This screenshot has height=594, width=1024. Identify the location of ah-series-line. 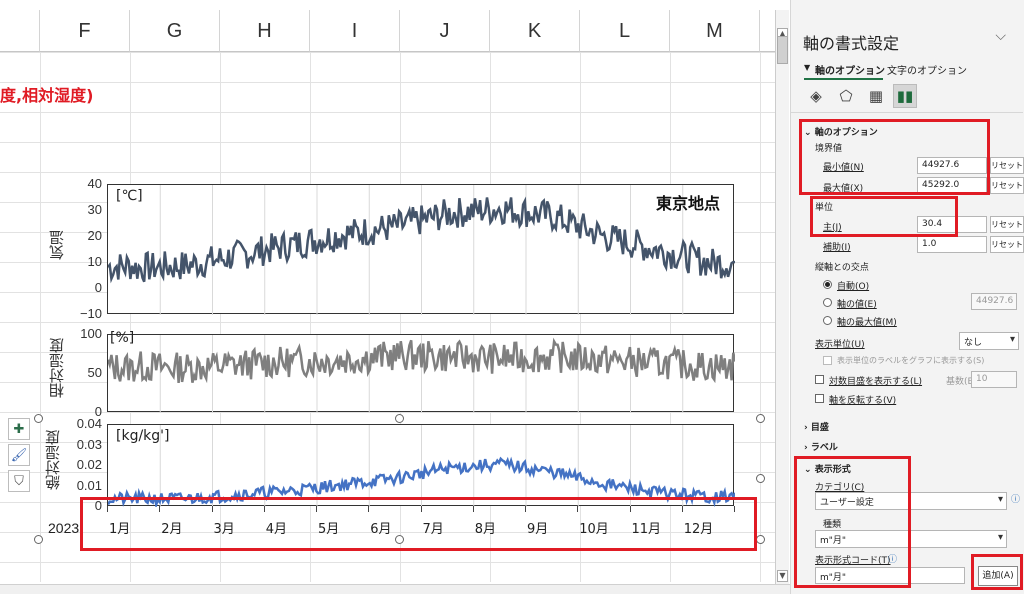
(421, 466).